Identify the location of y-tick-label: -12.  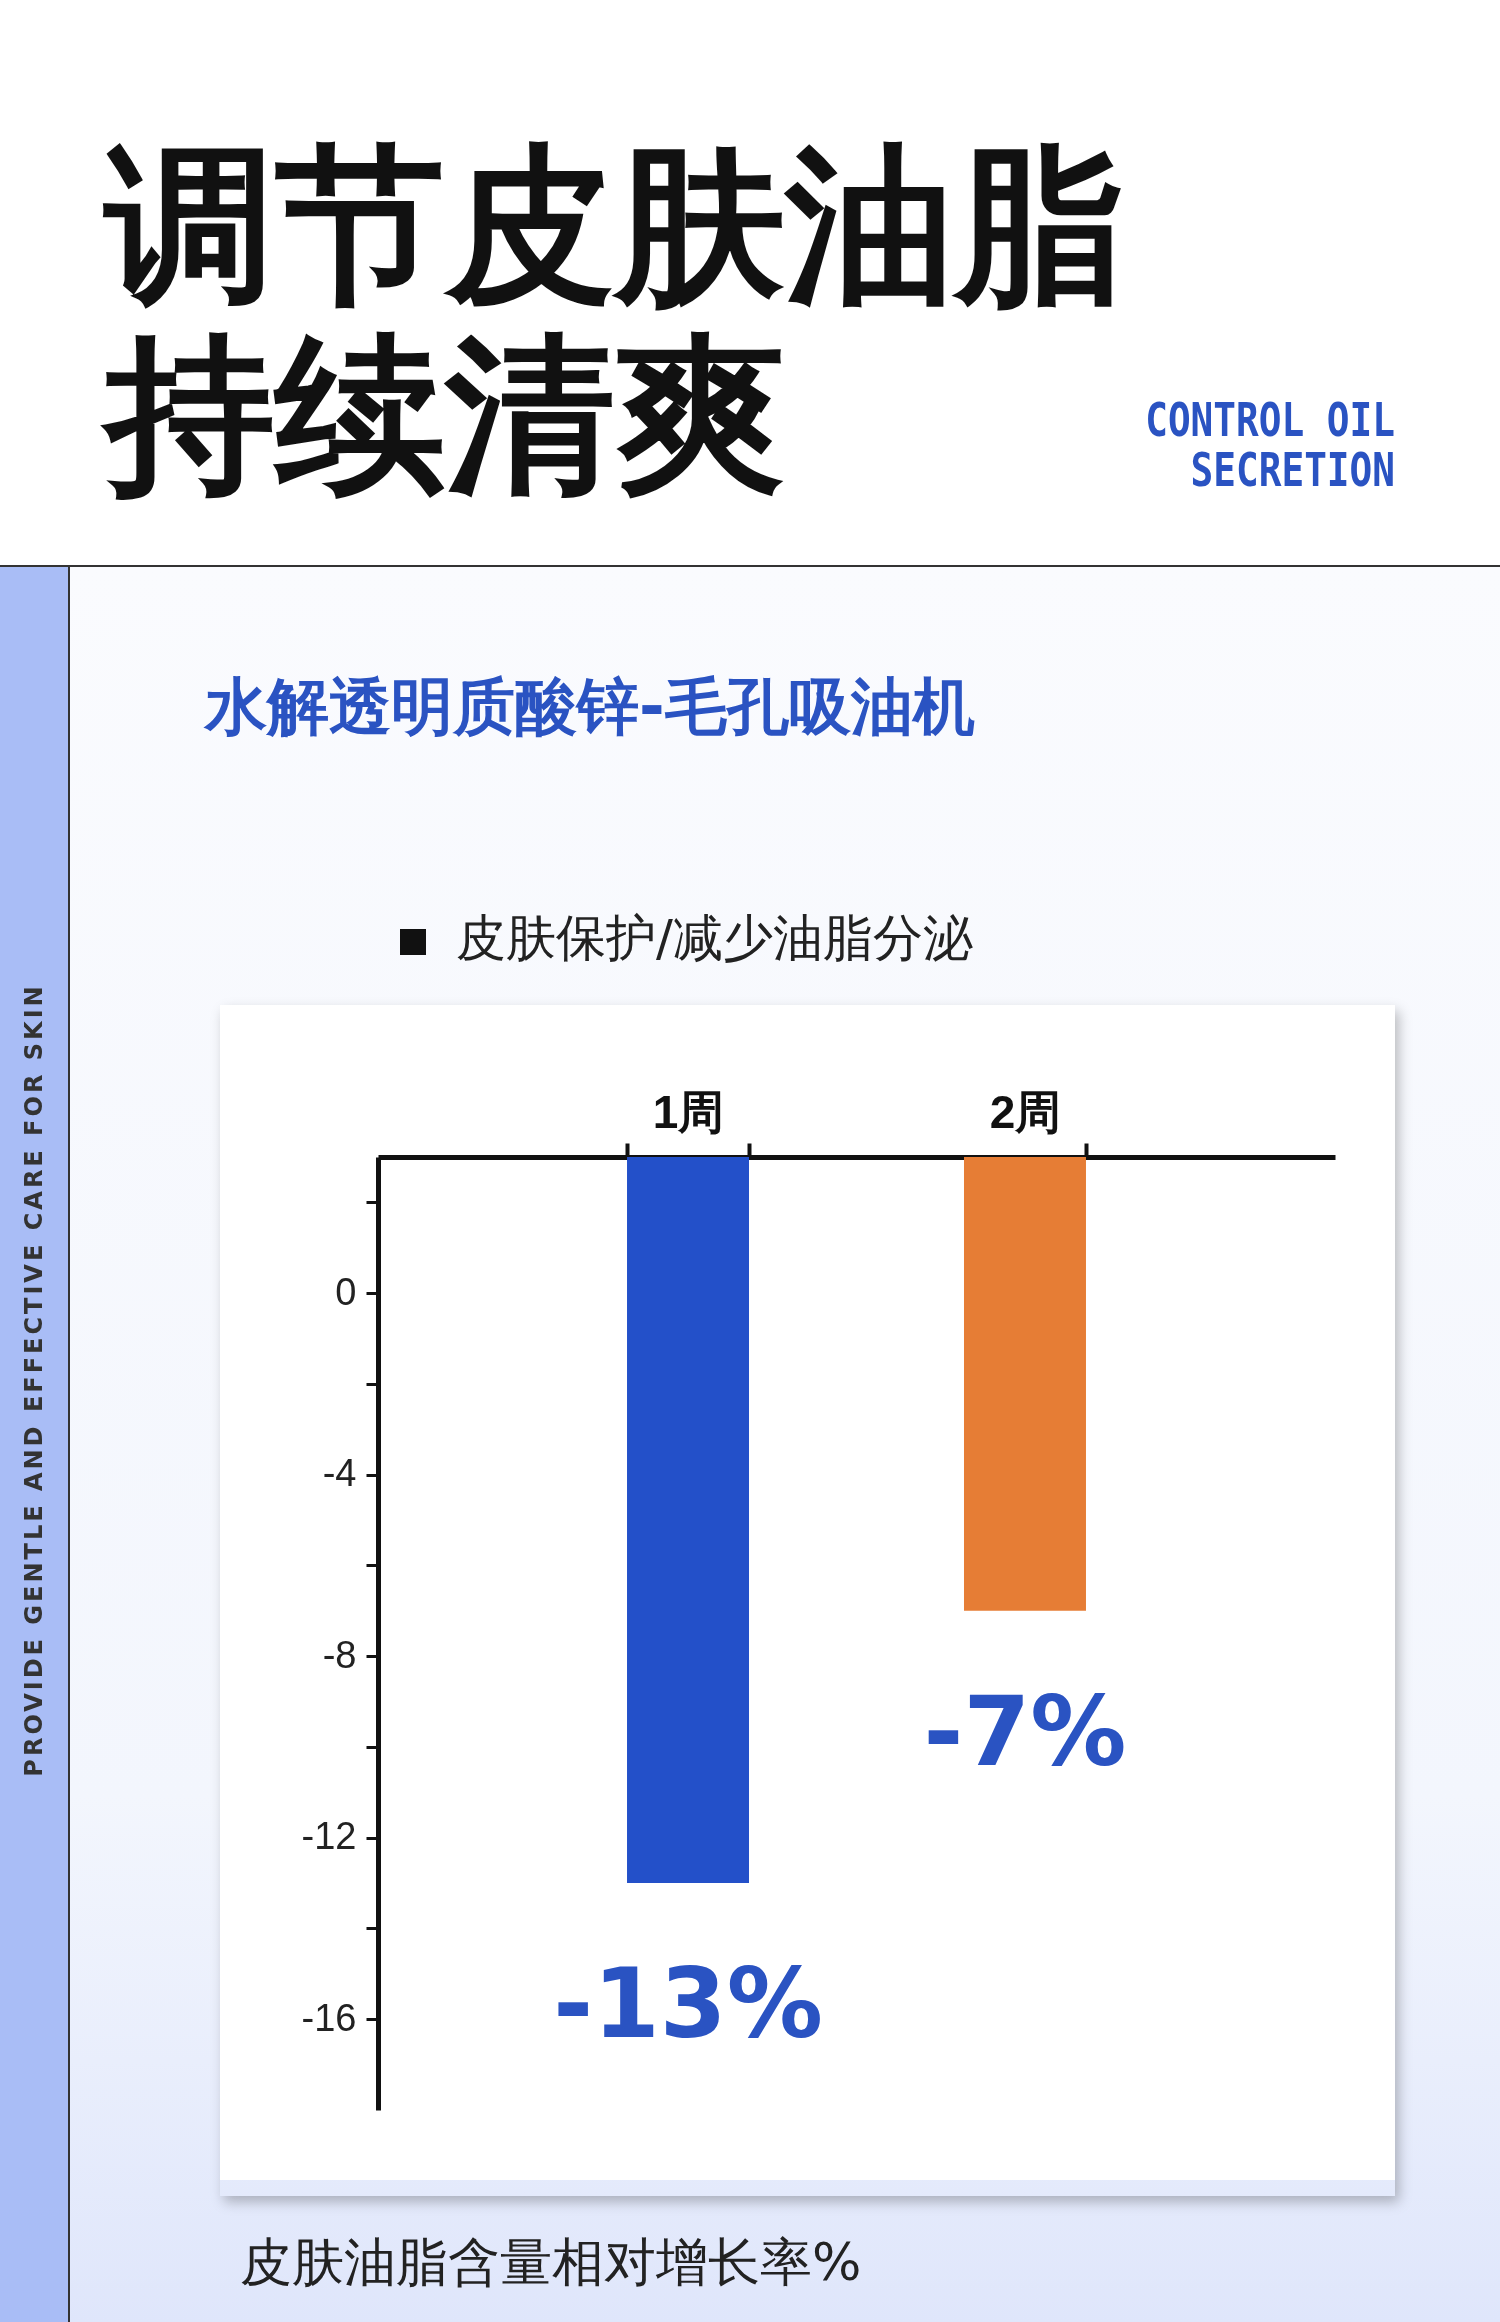
(329, 1836).